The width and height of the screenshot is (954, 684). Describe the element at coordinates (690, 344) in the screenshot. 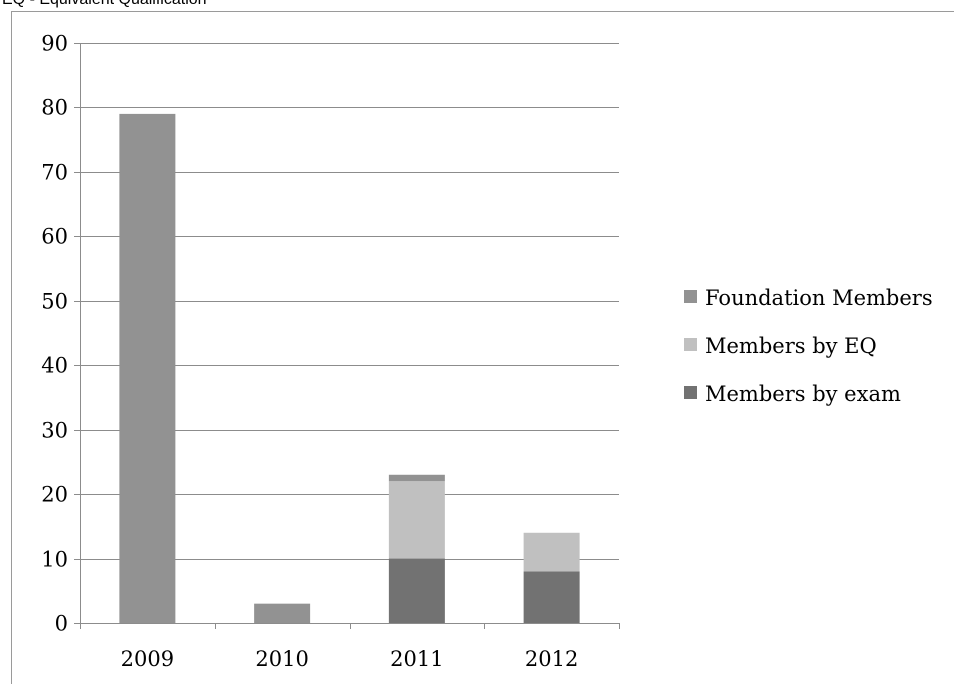

I see `legend-swatch-members-by-eq` at that location.